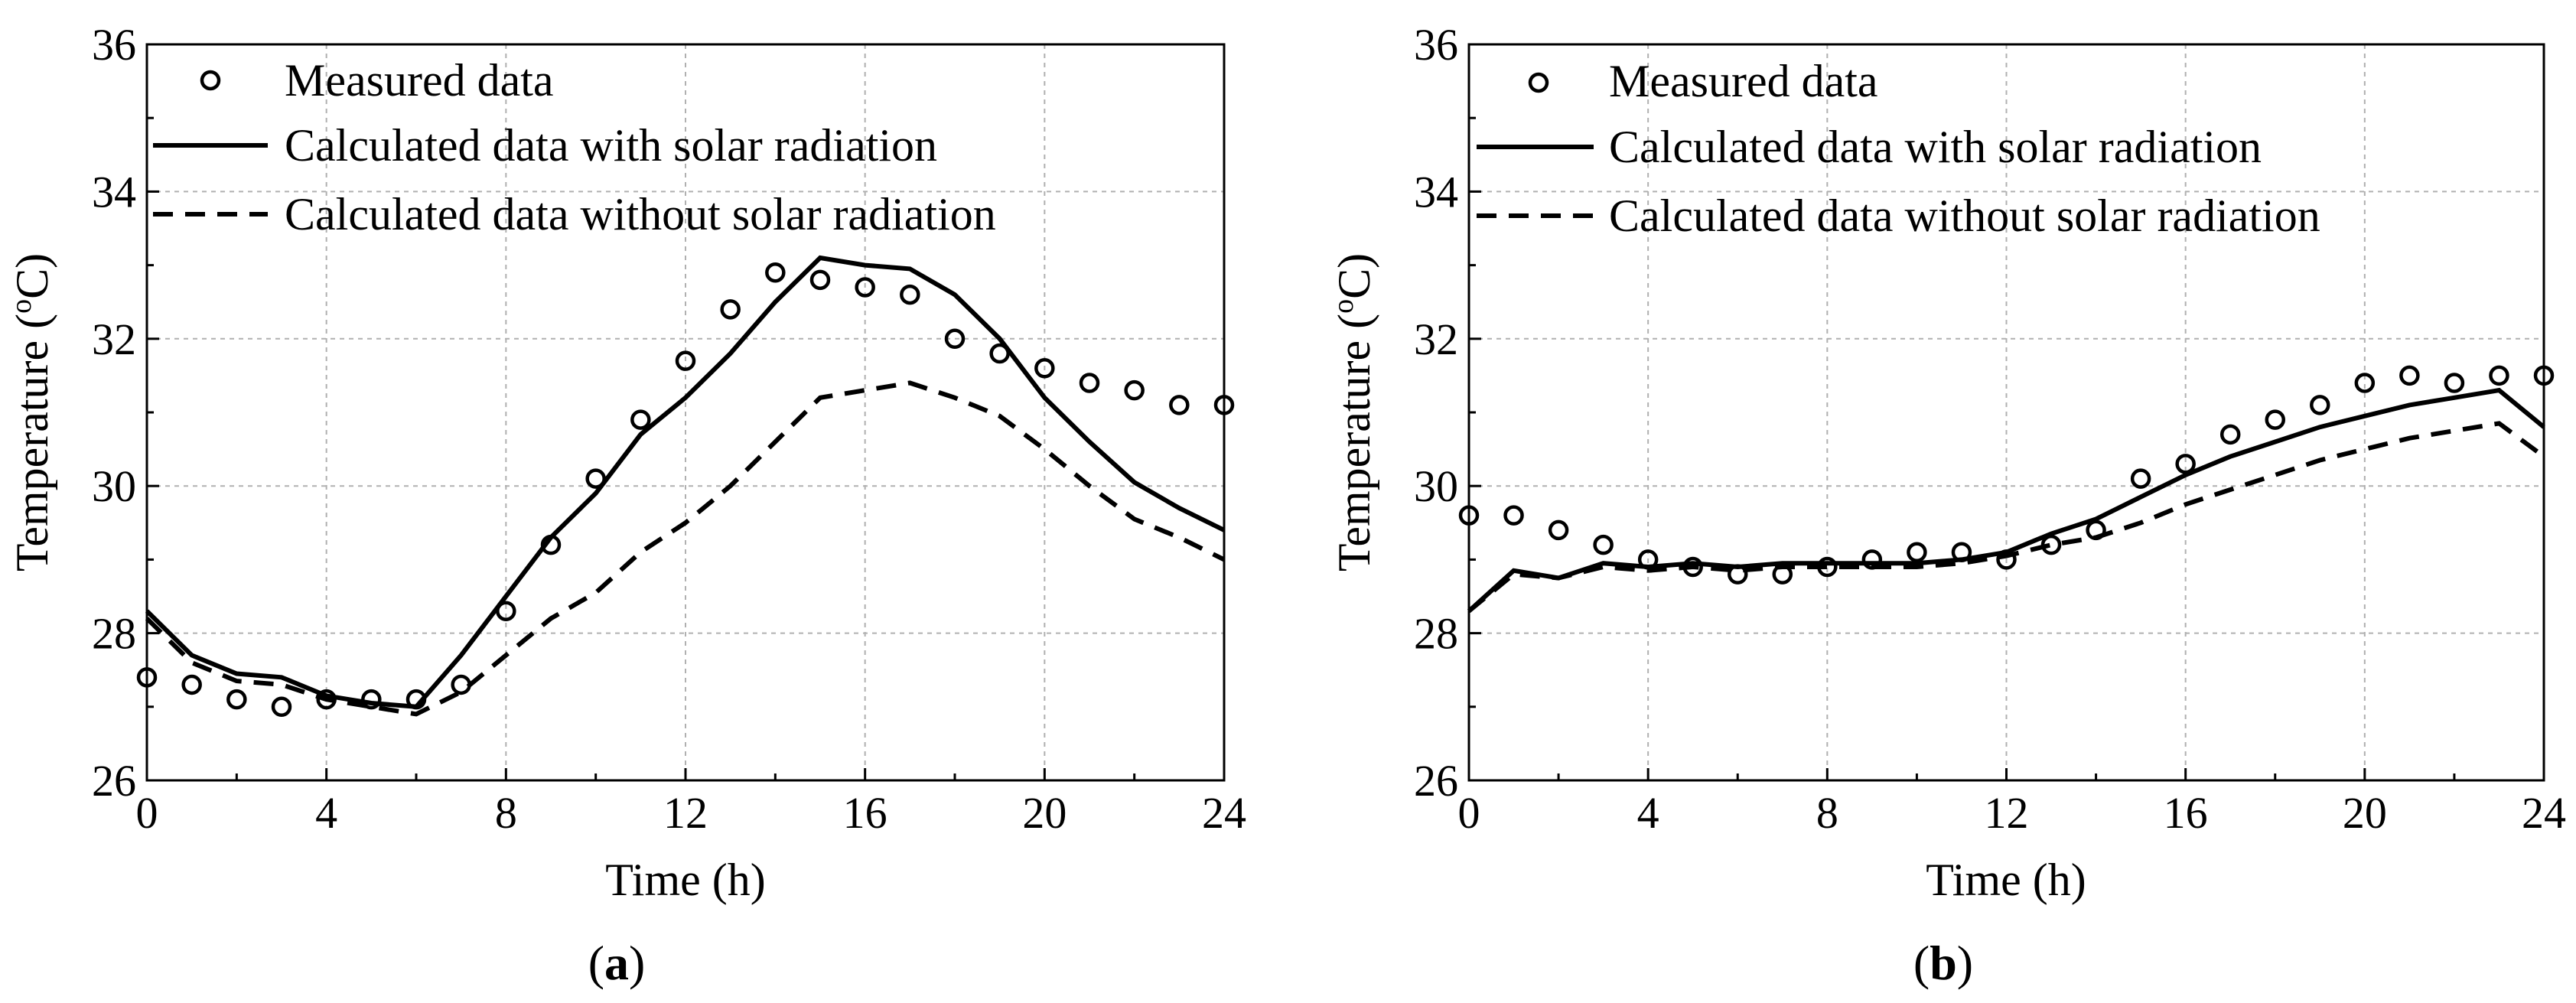 Image resolution: width=2576 pixels, height=1003 pixels. I want to click on series-line-with-solar, so click(2006, 500).